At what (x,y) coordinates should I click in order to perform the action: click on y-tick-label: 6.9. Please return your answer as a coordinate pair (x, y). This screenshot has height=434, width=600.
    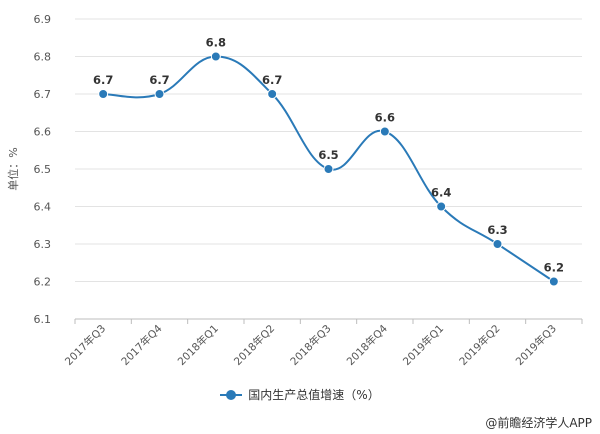
    Looking at the image, I should click on (43, 19).